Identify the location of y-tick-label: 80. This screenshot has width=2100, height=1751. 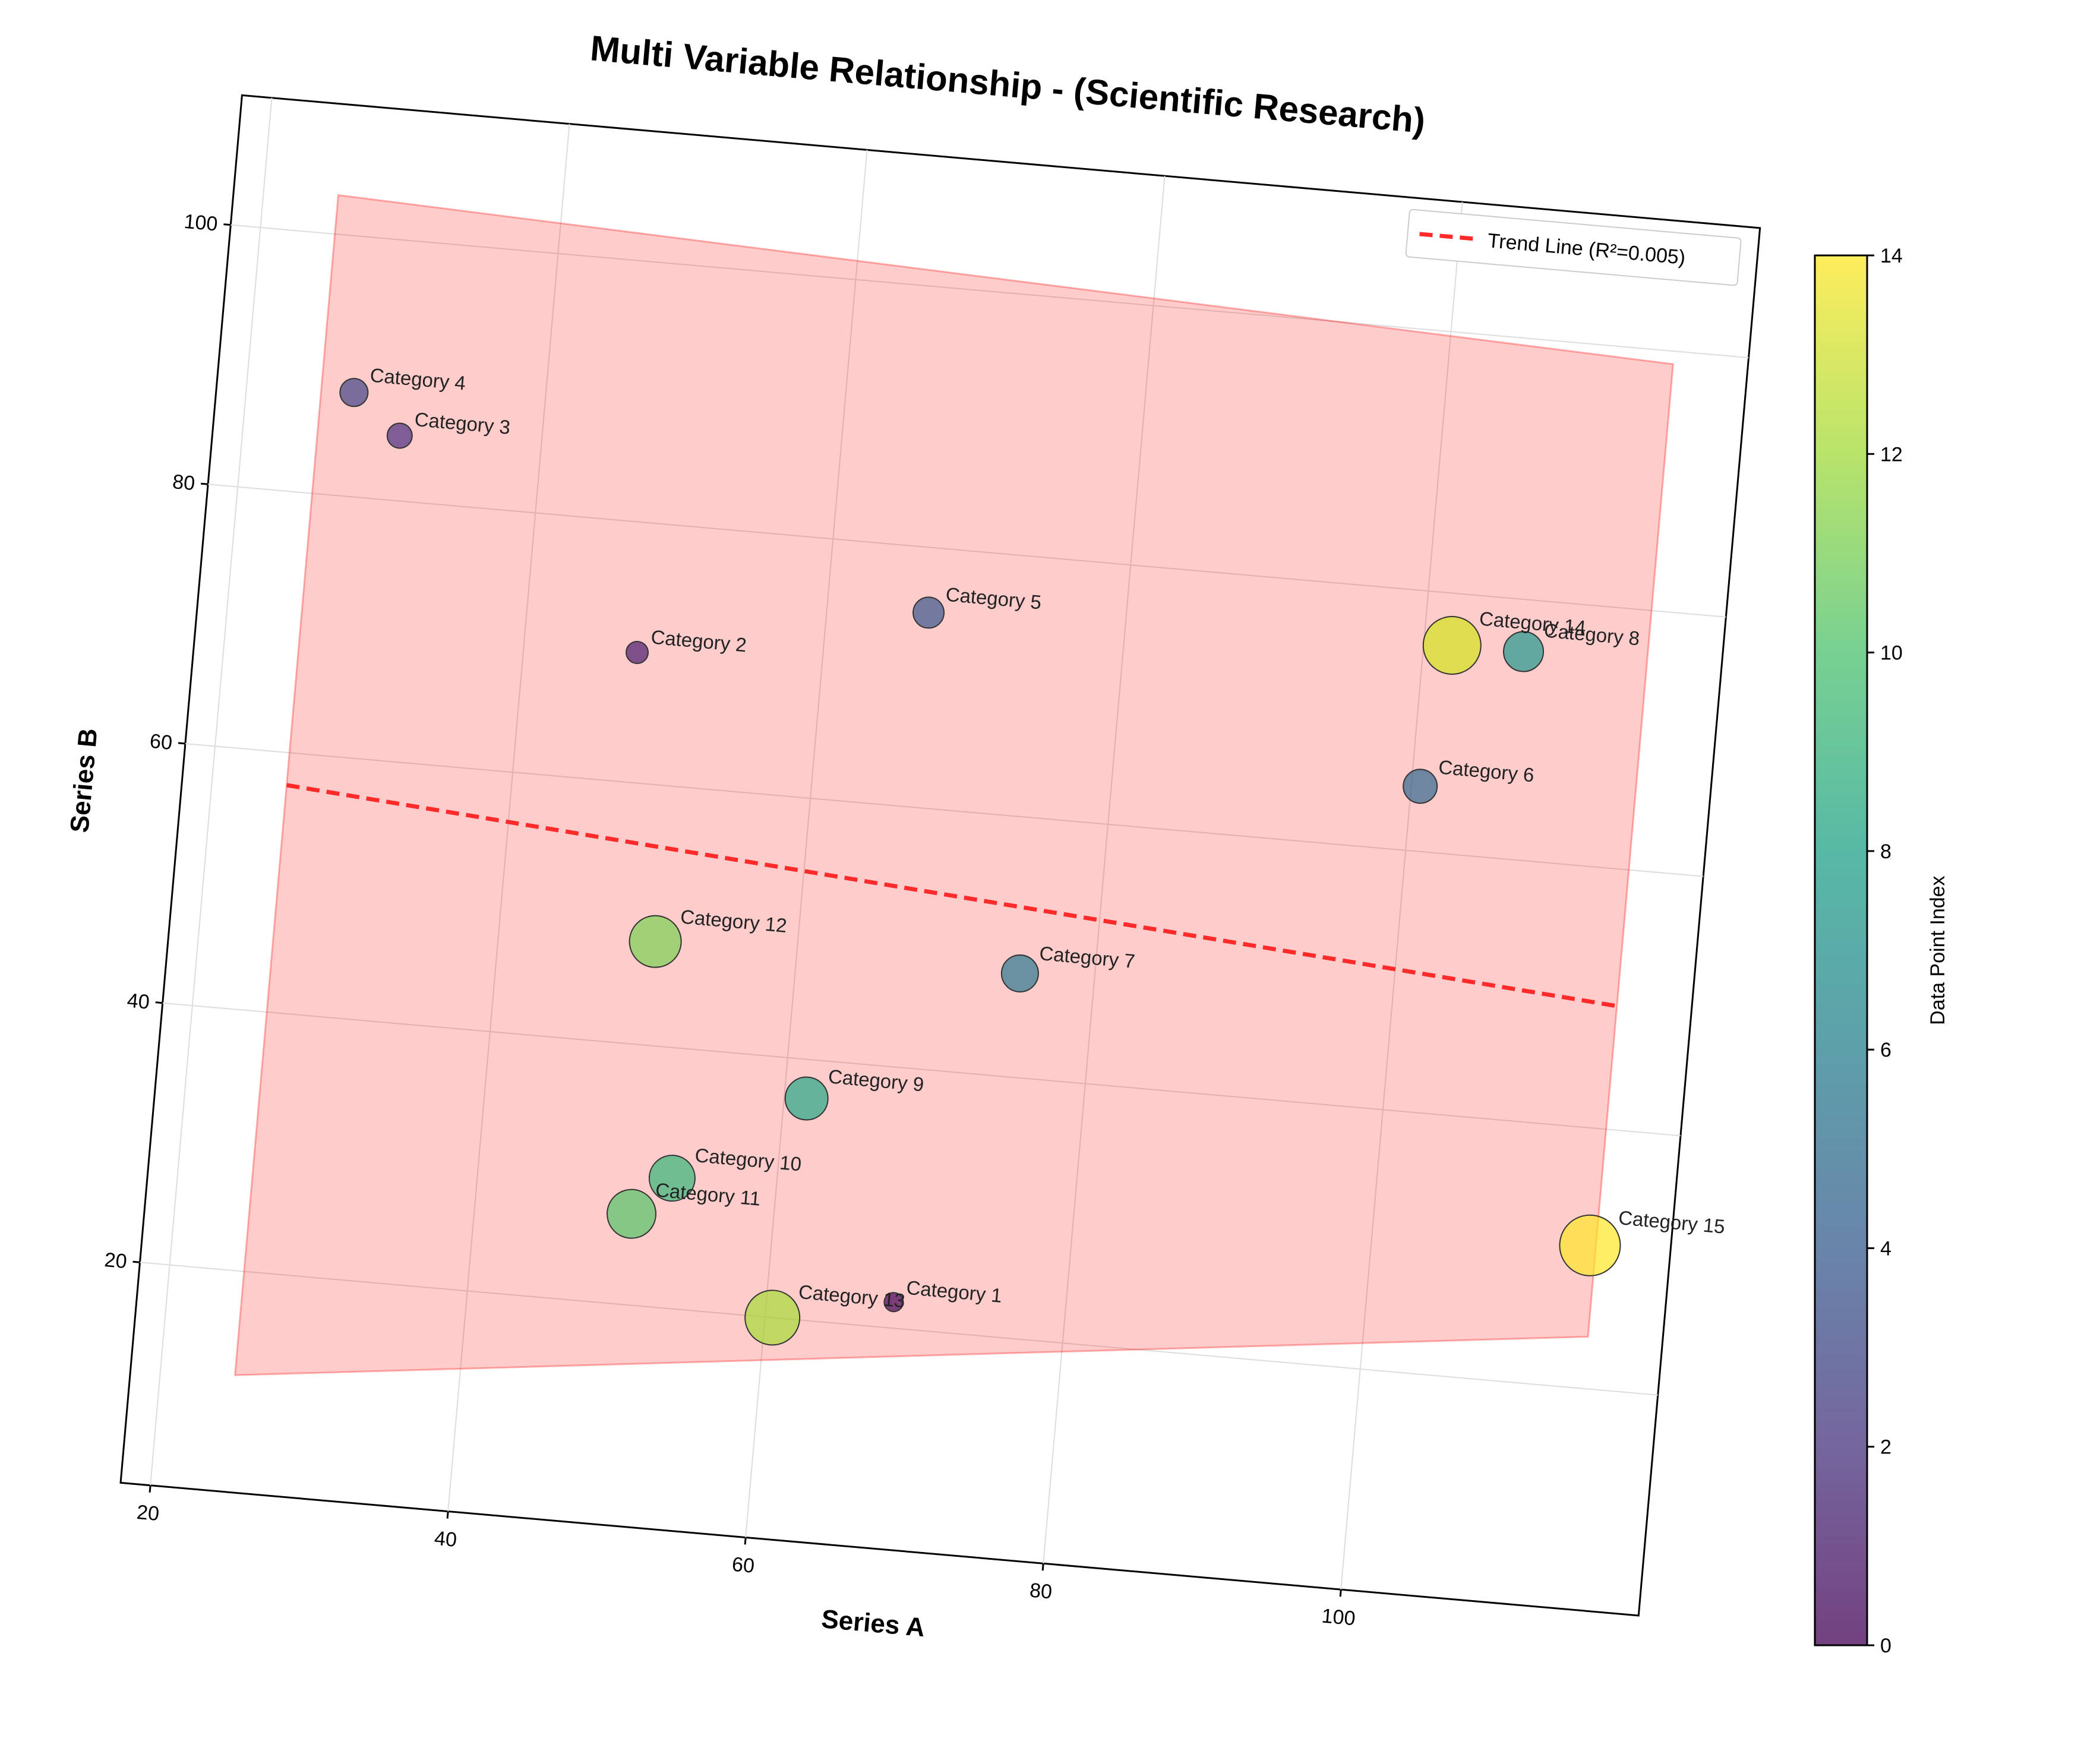
(184, 483).